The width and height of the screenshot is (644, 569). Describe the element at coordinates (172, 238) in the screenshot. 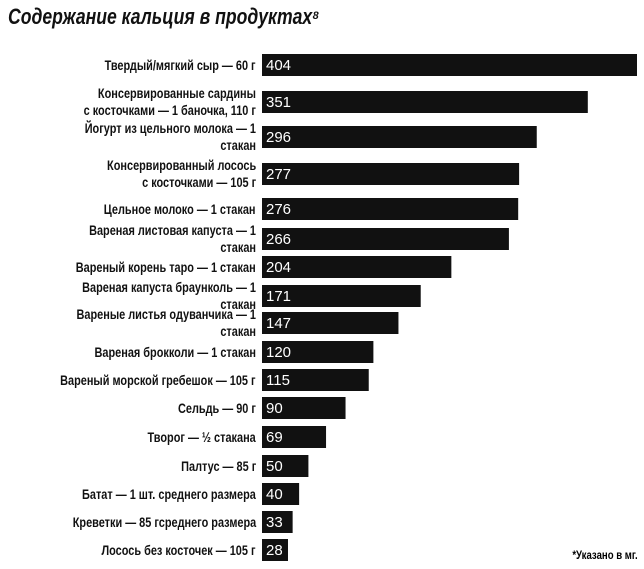

I see `category-label: Вареная листовая капуста — 1 стакан` at that location.